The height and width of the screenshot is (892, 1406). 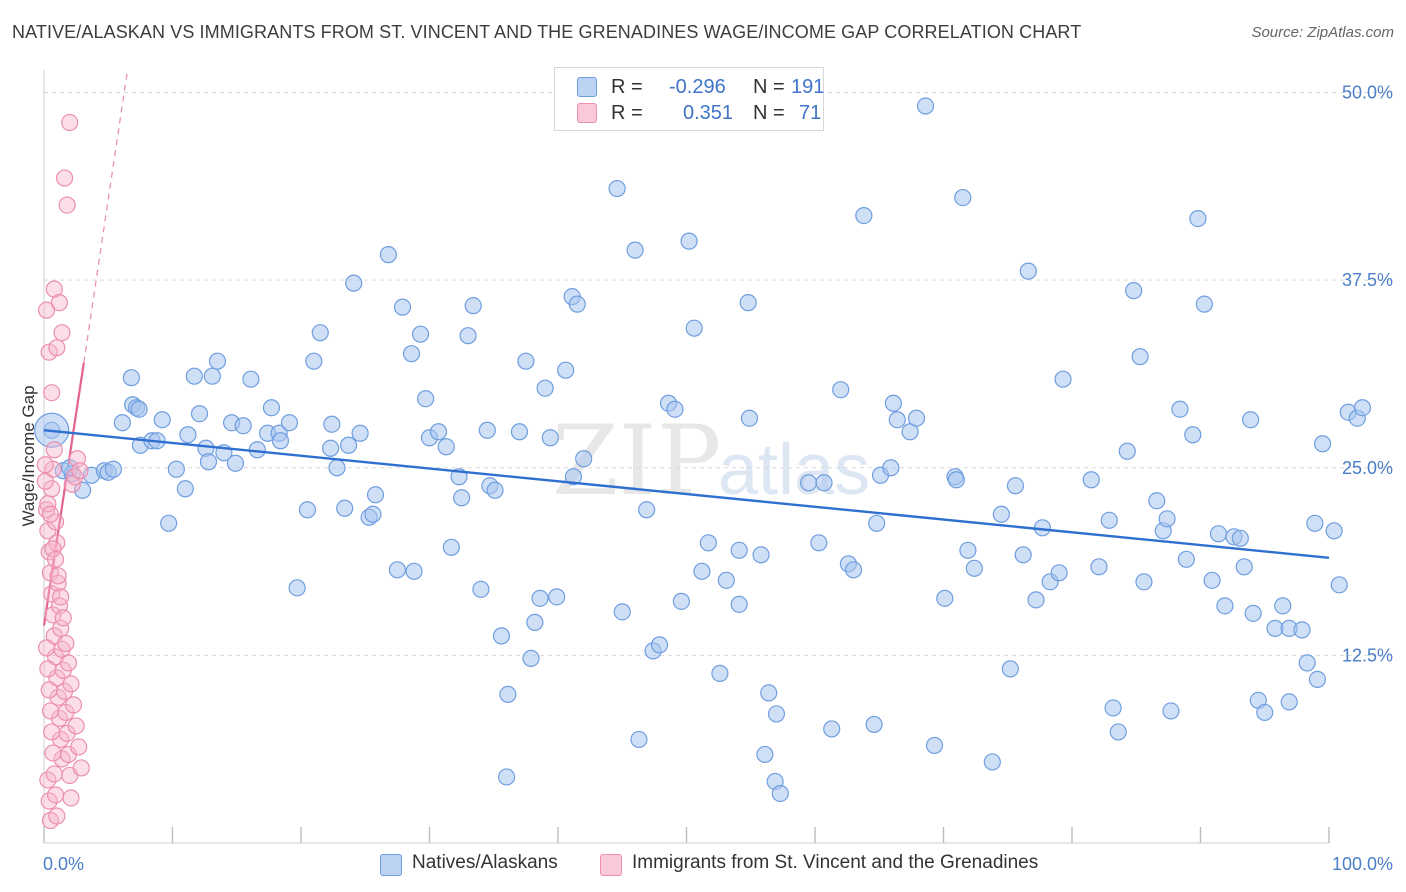 What do you see at coordinates (808, 87) in the screenshot?
I see `legend-n-value: 191` at bounding box center [808, 87].